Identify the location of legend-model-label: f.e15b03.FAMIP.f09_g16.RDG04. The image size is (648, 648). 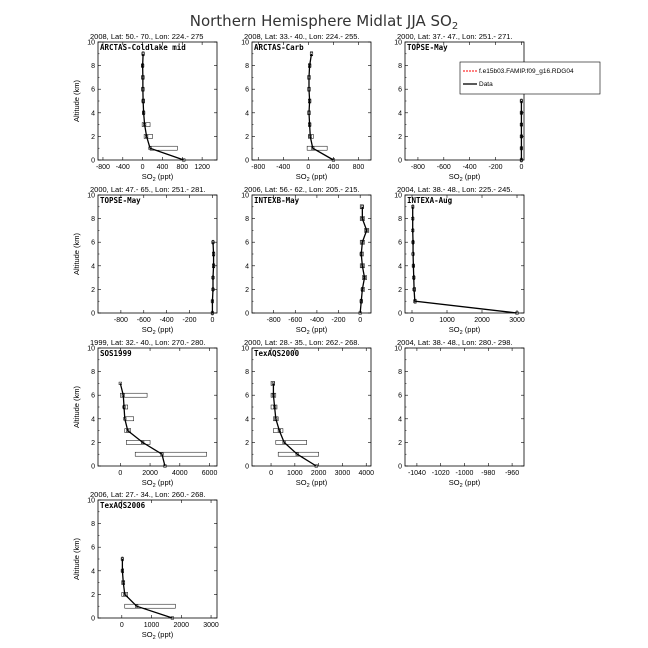
(526, 71).